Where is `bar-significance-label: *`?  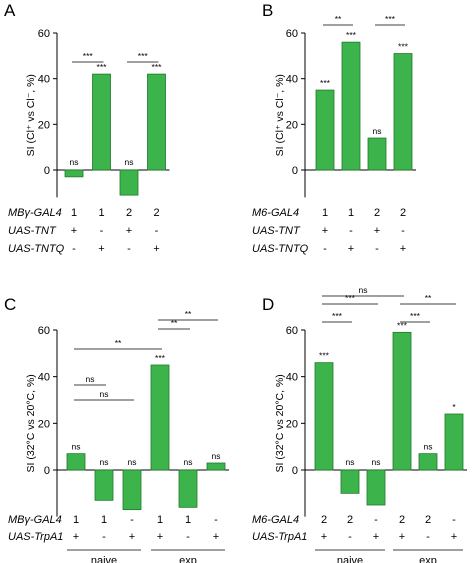 bar-significance-label: * is located at coordinates (454, 407).